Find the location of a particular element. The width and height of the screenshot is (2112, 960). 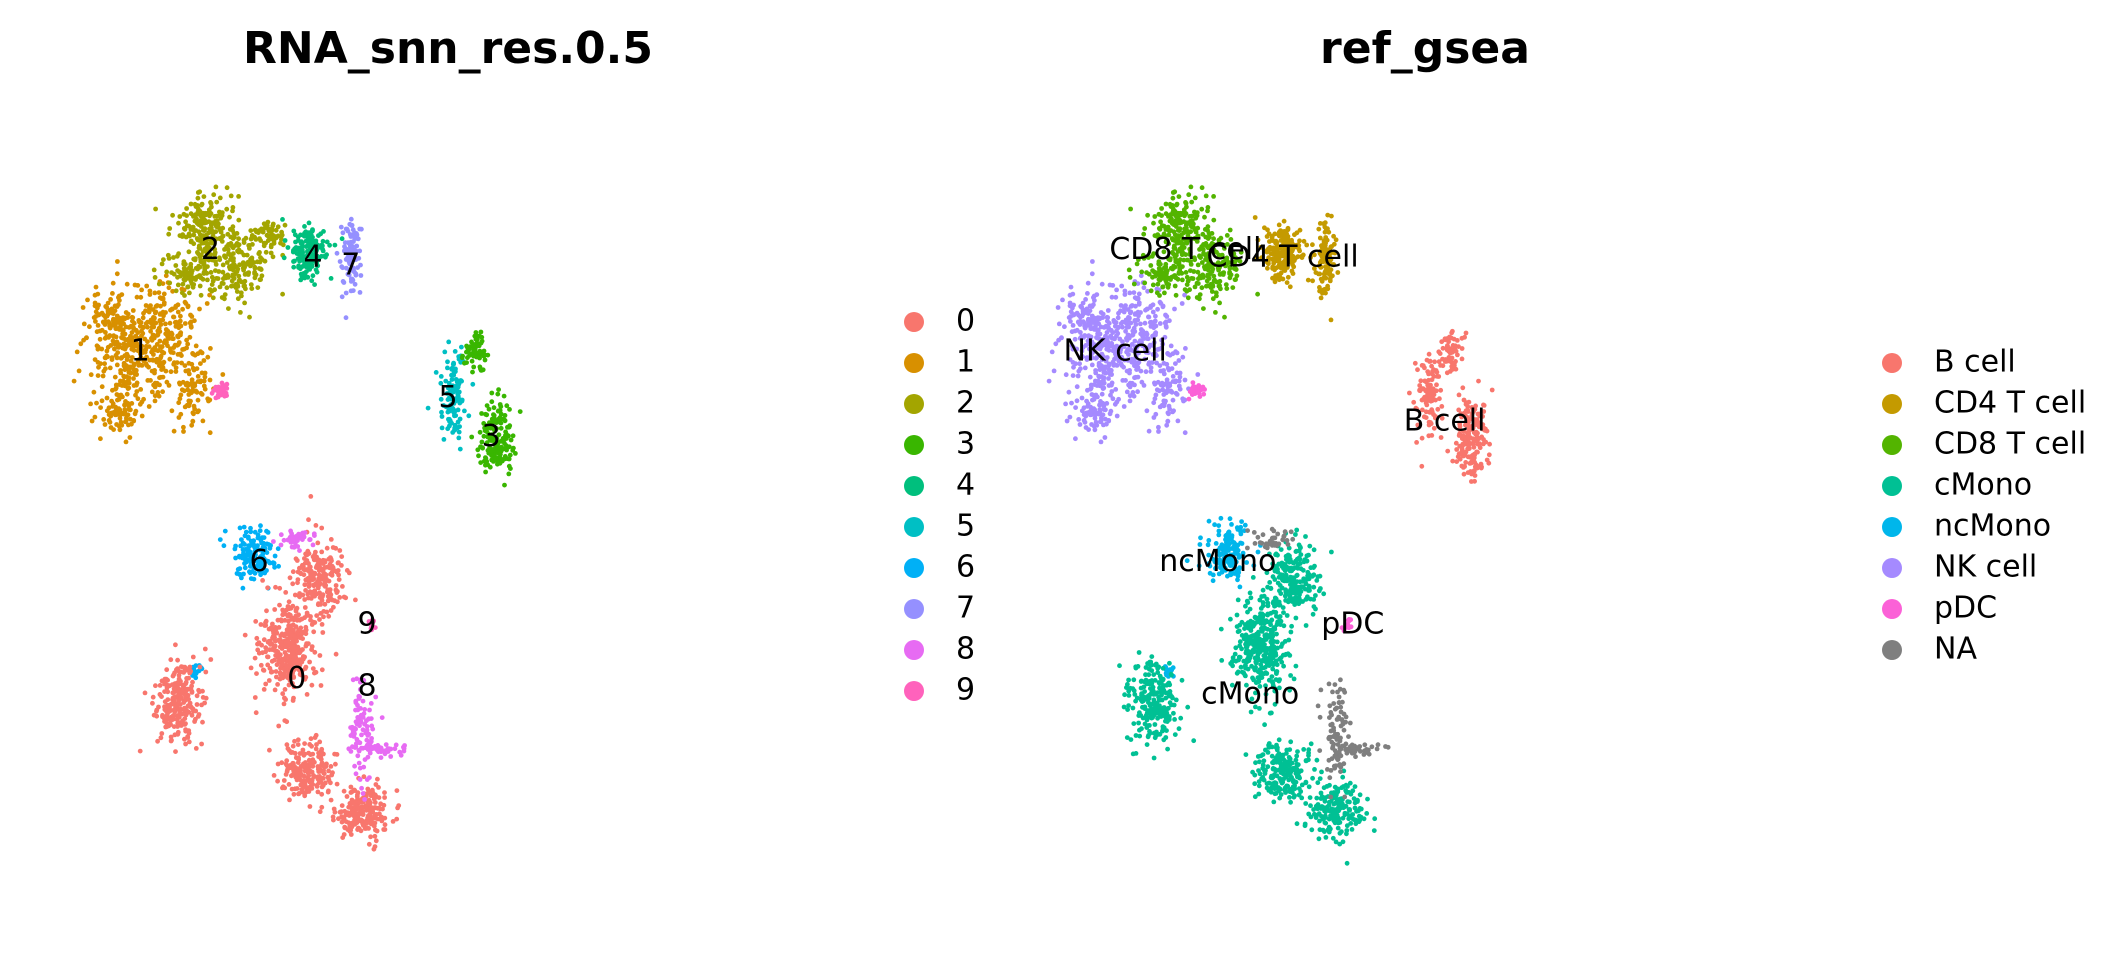

legend-label: 7 is located at coordinates (965, 608).